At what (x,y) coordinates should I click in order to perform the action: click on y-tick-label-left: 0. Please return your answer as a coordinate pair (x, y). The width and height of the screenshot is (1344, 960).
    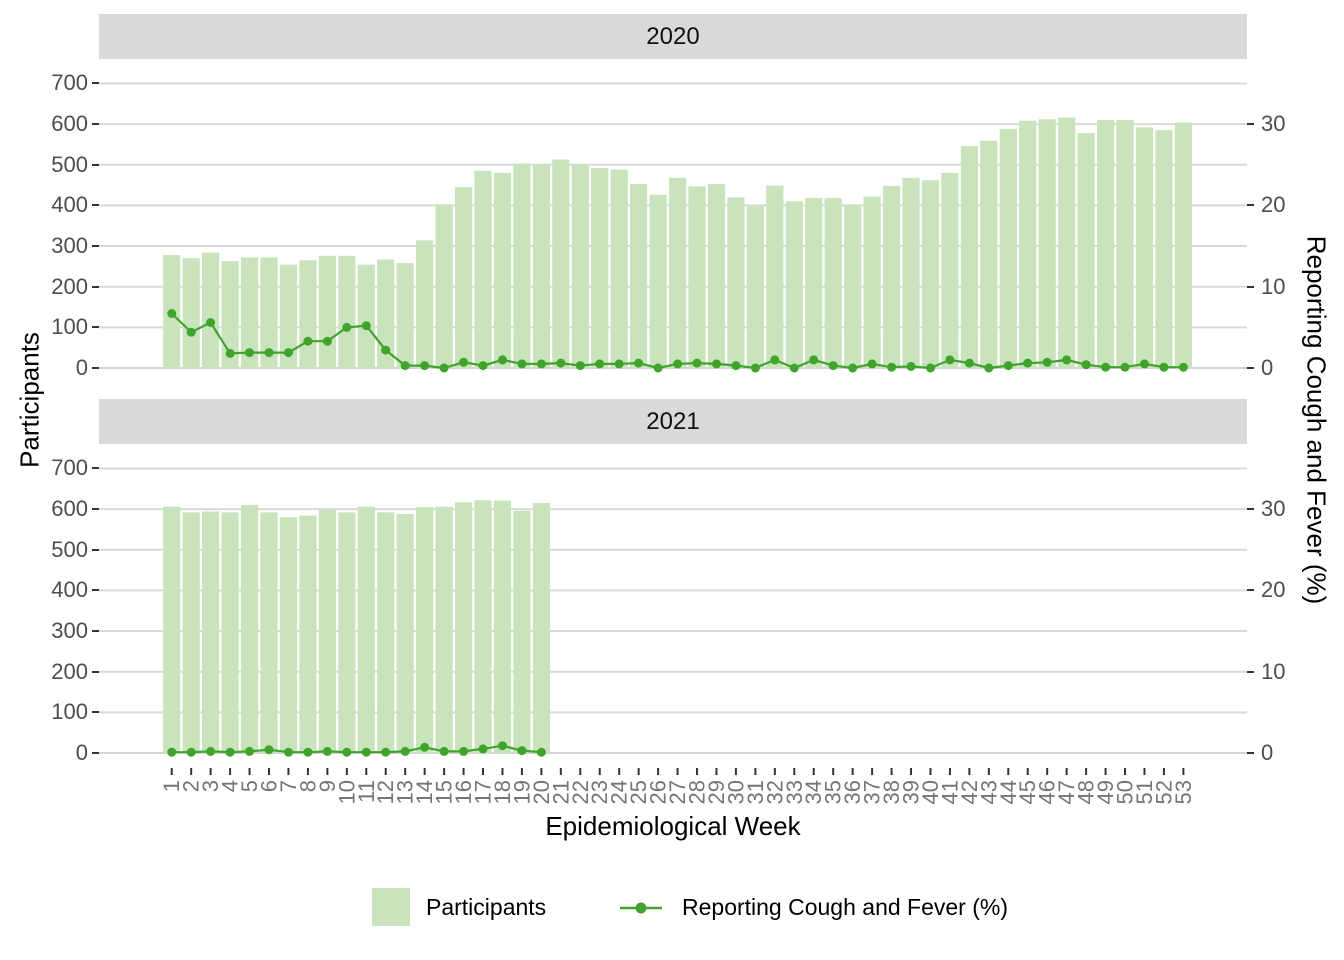
    Looking at the image, I should click on (81, 752).